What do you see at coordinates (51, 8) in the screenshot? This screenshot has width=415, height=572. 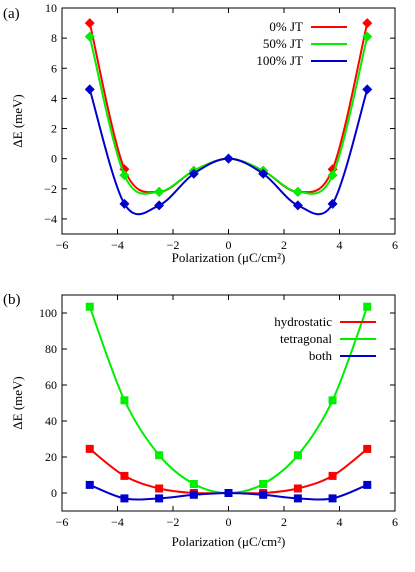 I see `y-tick-label: 10` at bounding box center [51, 8].